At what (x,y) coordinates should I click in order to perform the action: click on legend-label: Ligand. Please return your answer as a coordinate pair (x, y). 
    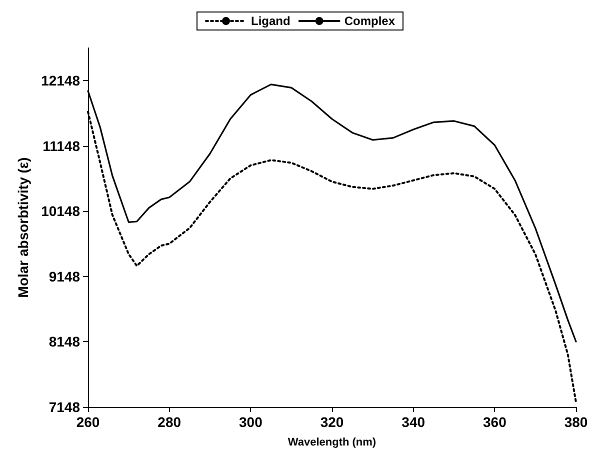
    Looking at the image, I should click on (270, 21).